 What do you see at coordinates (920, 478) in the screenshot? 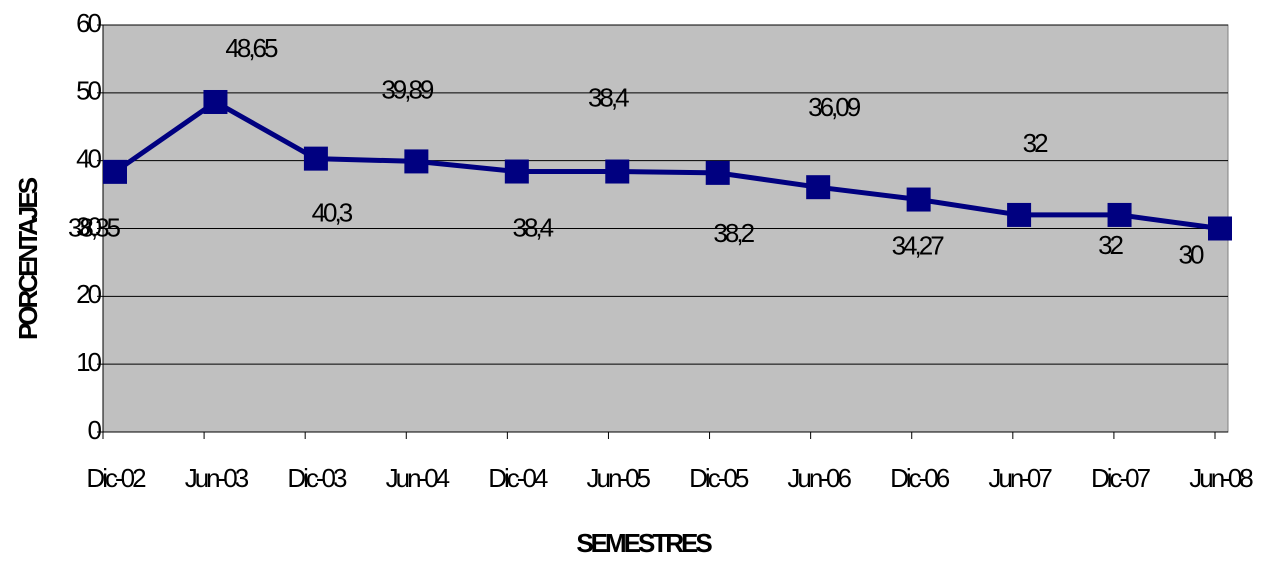
I see `x-tick-label: Dic-06` at bounding box center [920, 478].